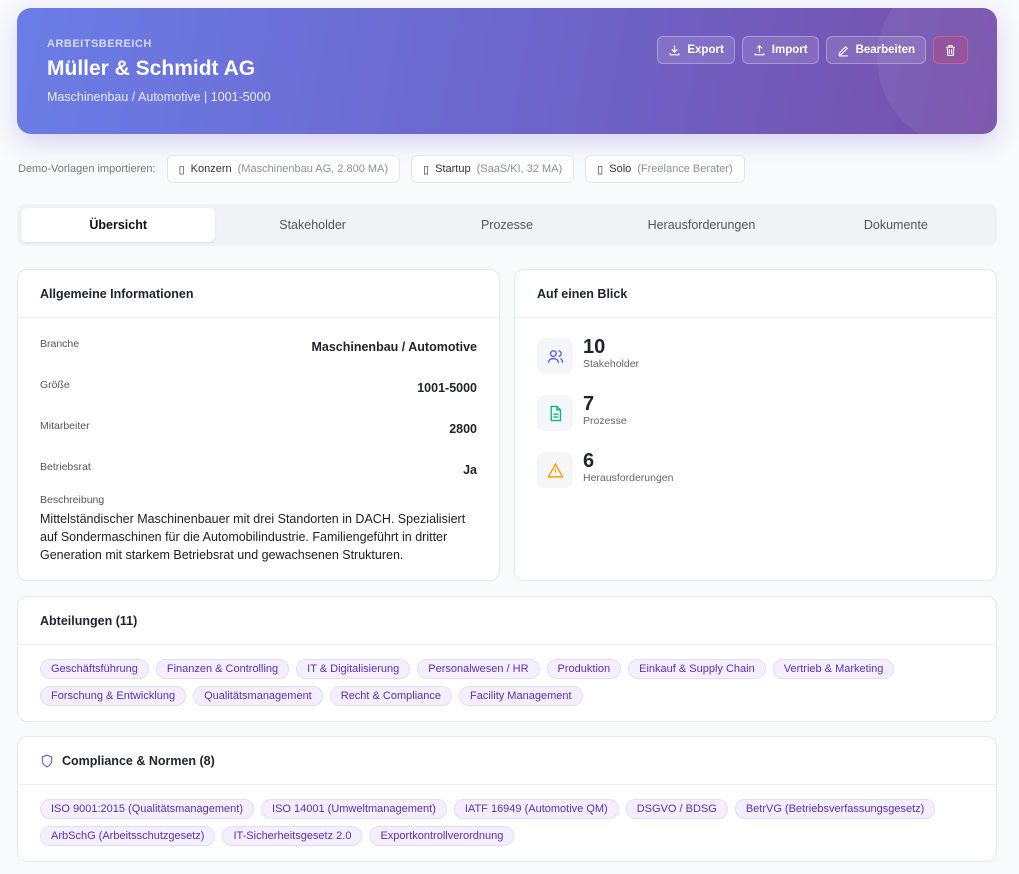 The width and height of the screenshot is (1019, 874). What do you see at coordinates (759, 49) in the screenshot?
I see `upload-icon` at bounding box center [759, 49].